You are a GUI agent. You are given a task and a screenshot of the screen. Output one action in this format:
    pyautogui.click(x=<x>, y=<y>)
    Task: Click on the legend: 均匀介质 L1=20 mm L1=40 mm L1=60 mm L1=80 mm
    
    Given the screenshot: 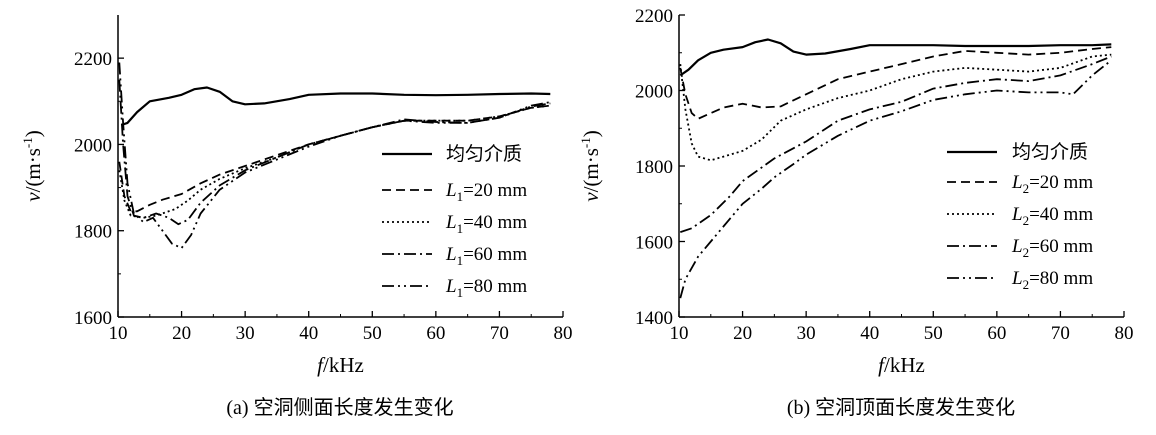 What is the action you would take?
    pyautogui.click(x=454, y=221)
    